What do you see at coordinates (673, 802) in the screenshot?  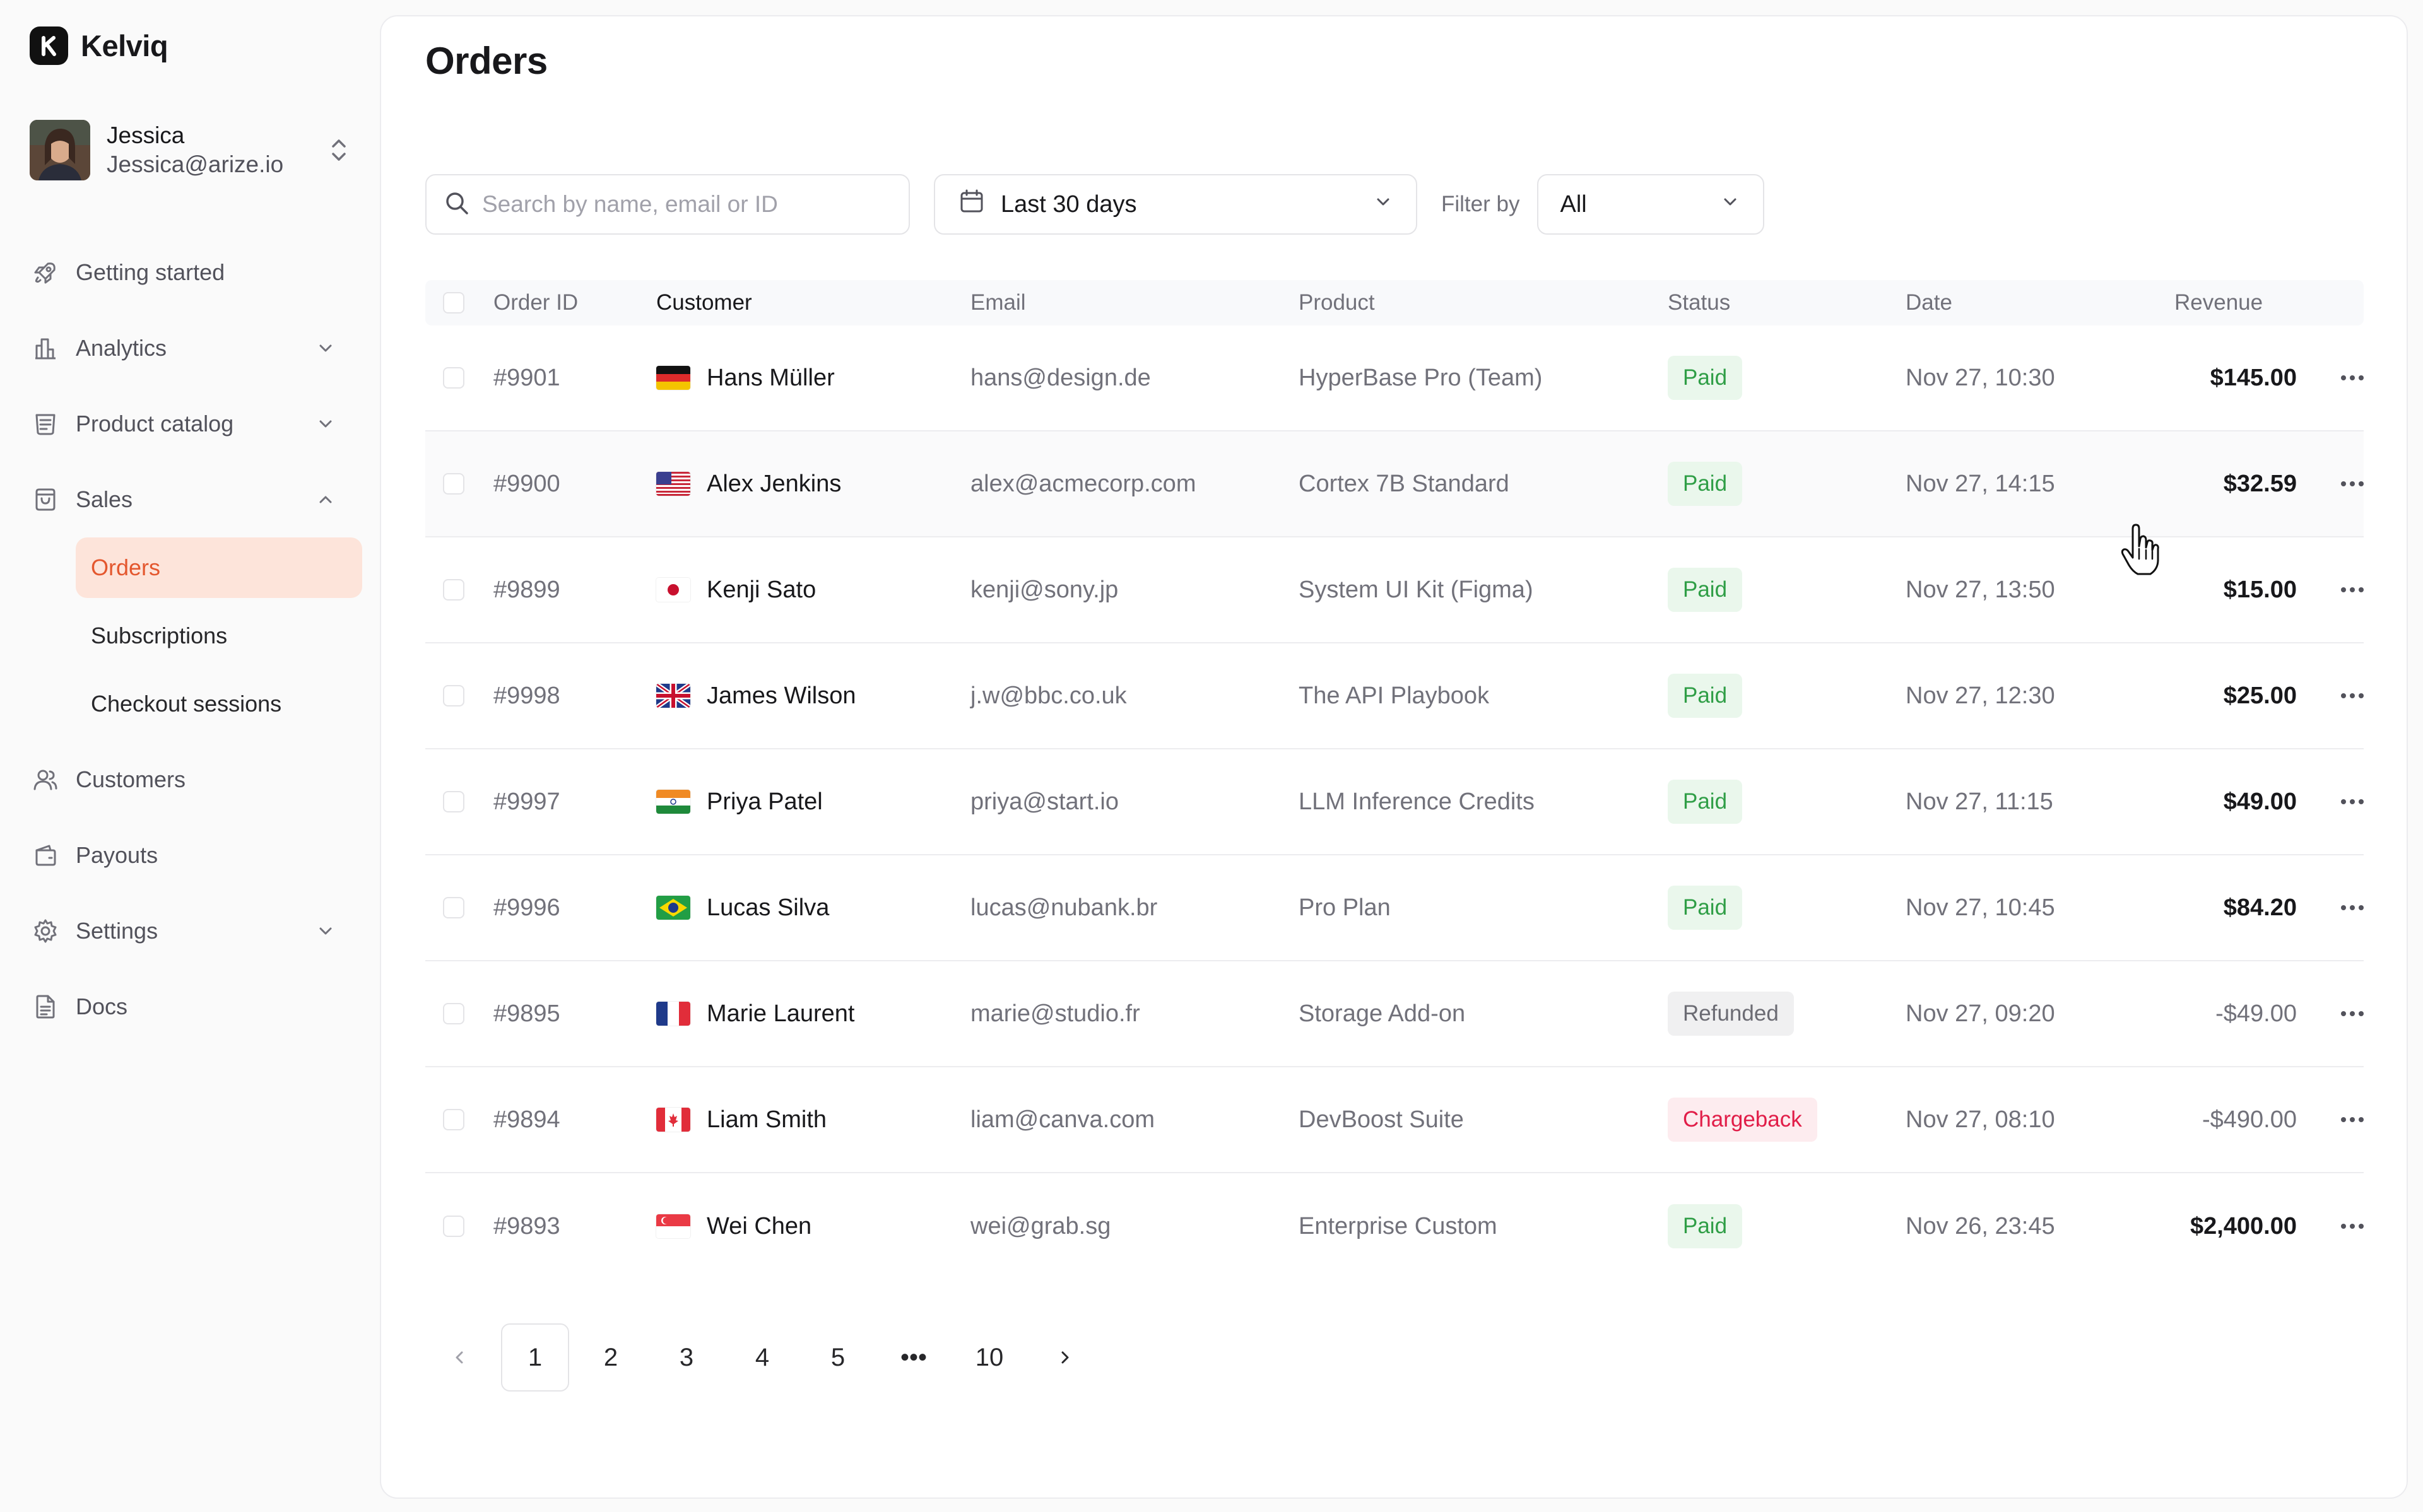 I see `flag-in-icon` at bounding box center [673, 802].